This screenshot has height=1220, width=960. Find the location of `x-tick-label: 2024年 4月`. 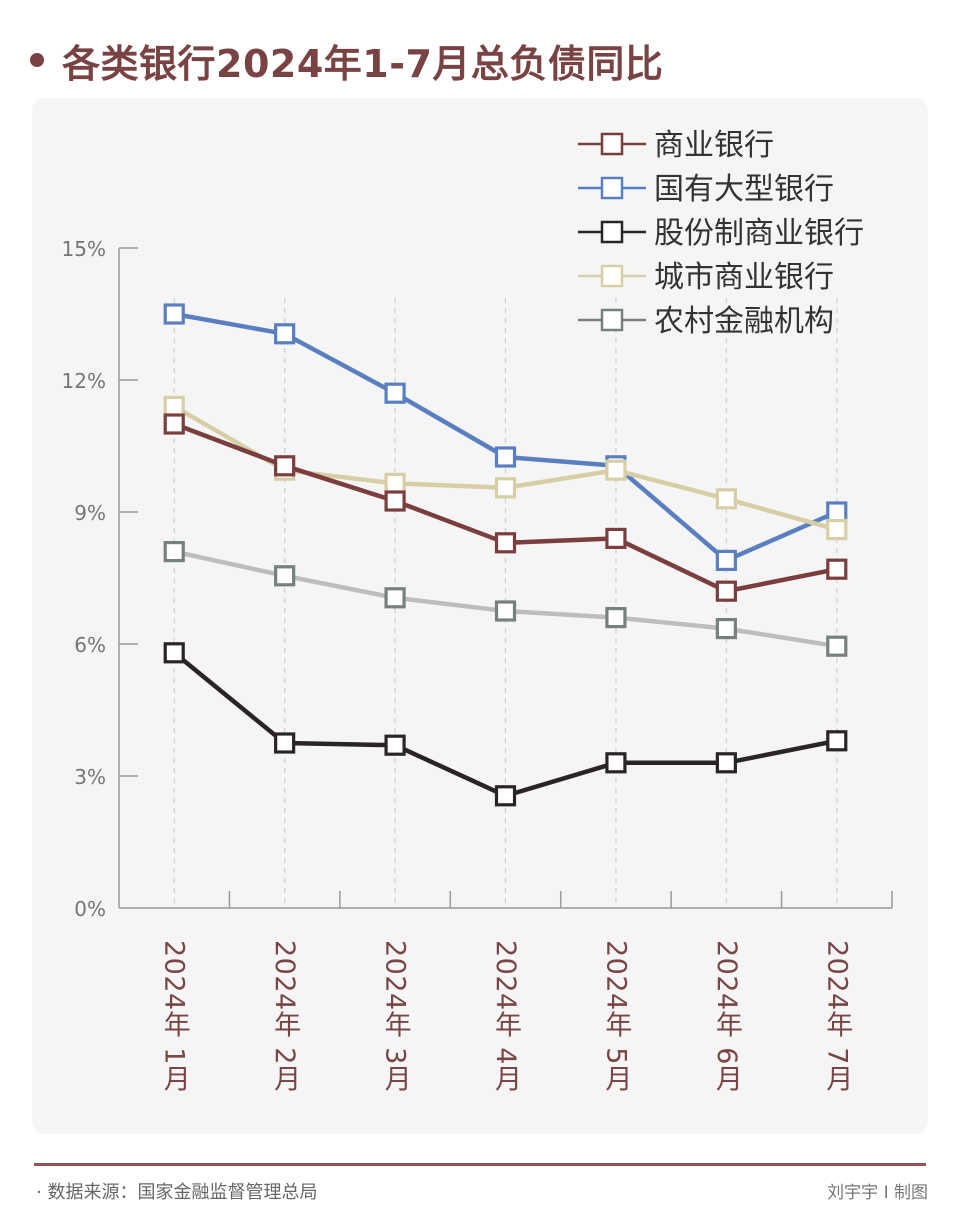

x-tick-label: 2024年 4月 is located at coordinates (506, 1016).